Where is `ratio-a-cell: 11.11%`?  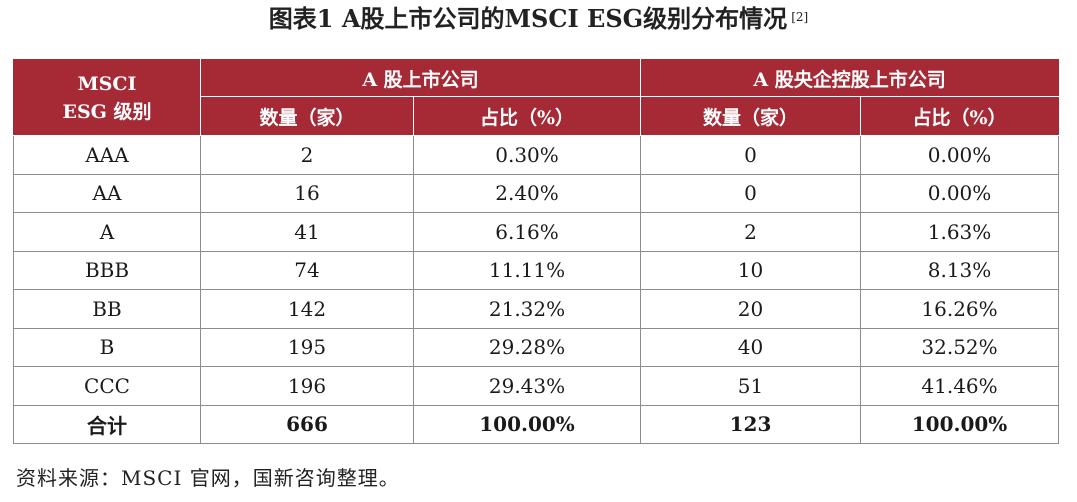 ratio-a-cell: 11.11% is located at coordinates (527, 270).